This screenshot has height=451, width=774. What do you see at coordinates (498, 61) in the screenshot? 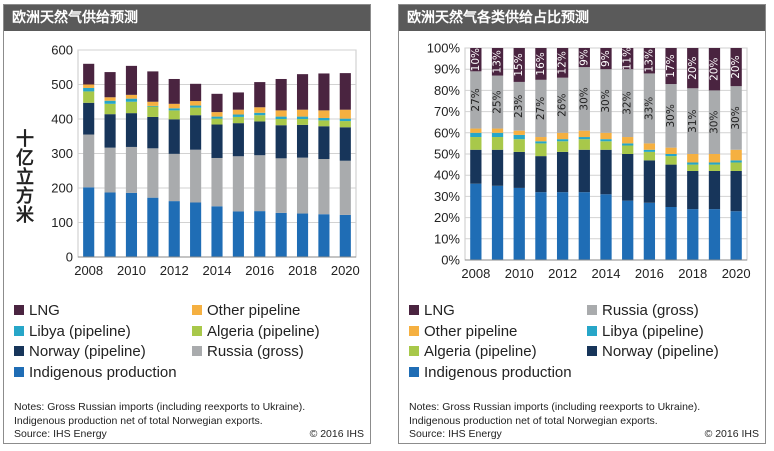
I see `data-label: 13%` at bounding box center [498, 61].